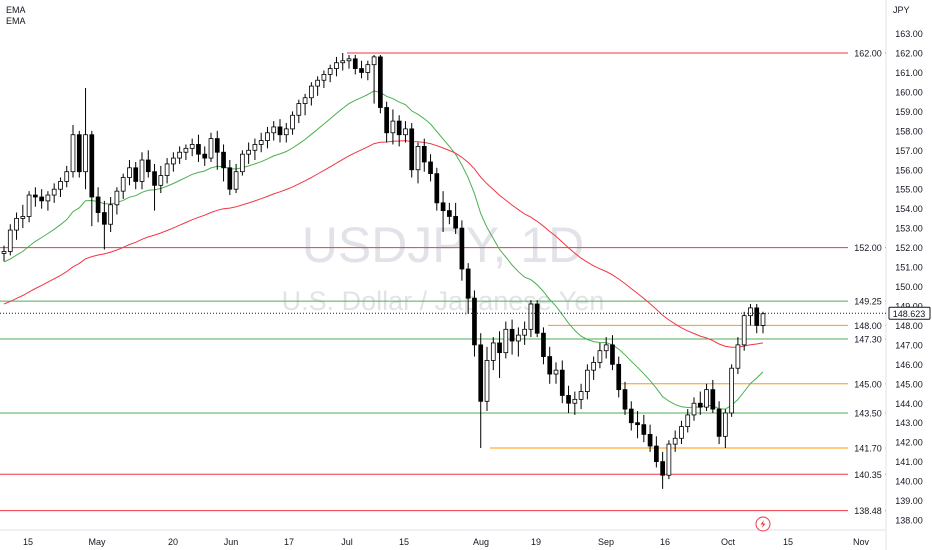  What do you see at coordinates (728, 542) in the screenshot?
I see `time-tick: Oct` at bounding box center [728, 542].